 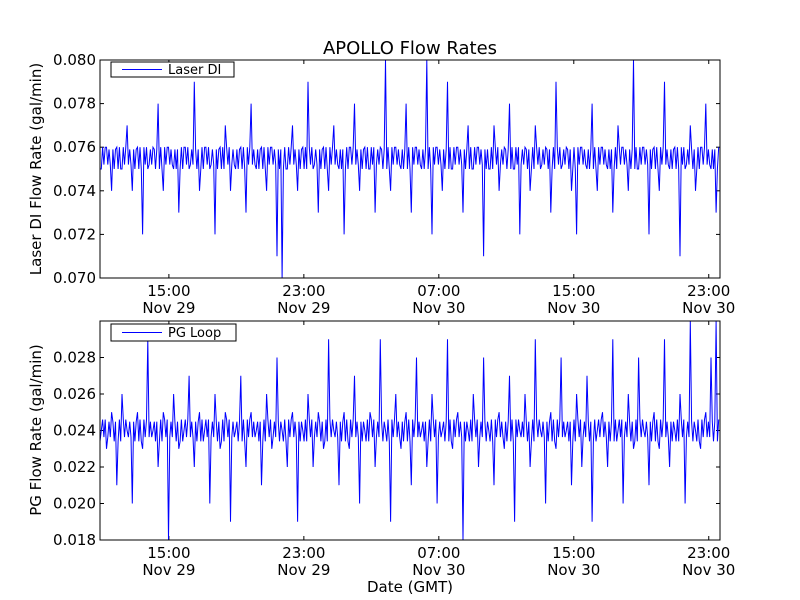 I want to click on laser-di-y-axis-label: Laser DI Flow Rate (gal/min), so click(x=36, y=169).